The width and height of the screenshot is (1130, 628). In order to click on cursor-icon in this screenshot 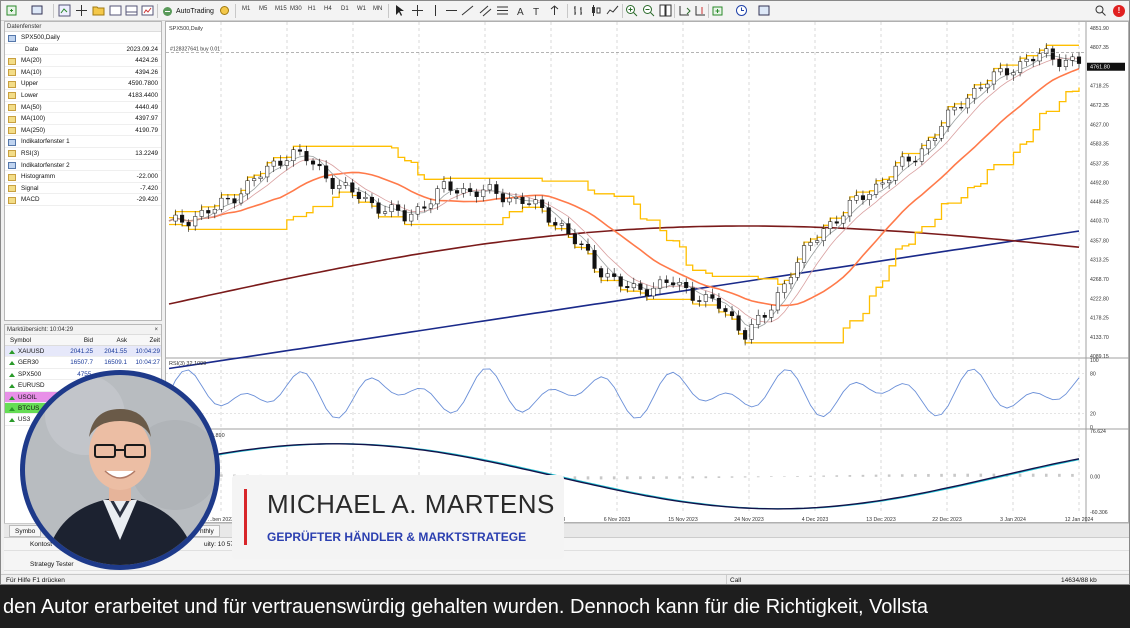, I will do `click(399, 10)`.